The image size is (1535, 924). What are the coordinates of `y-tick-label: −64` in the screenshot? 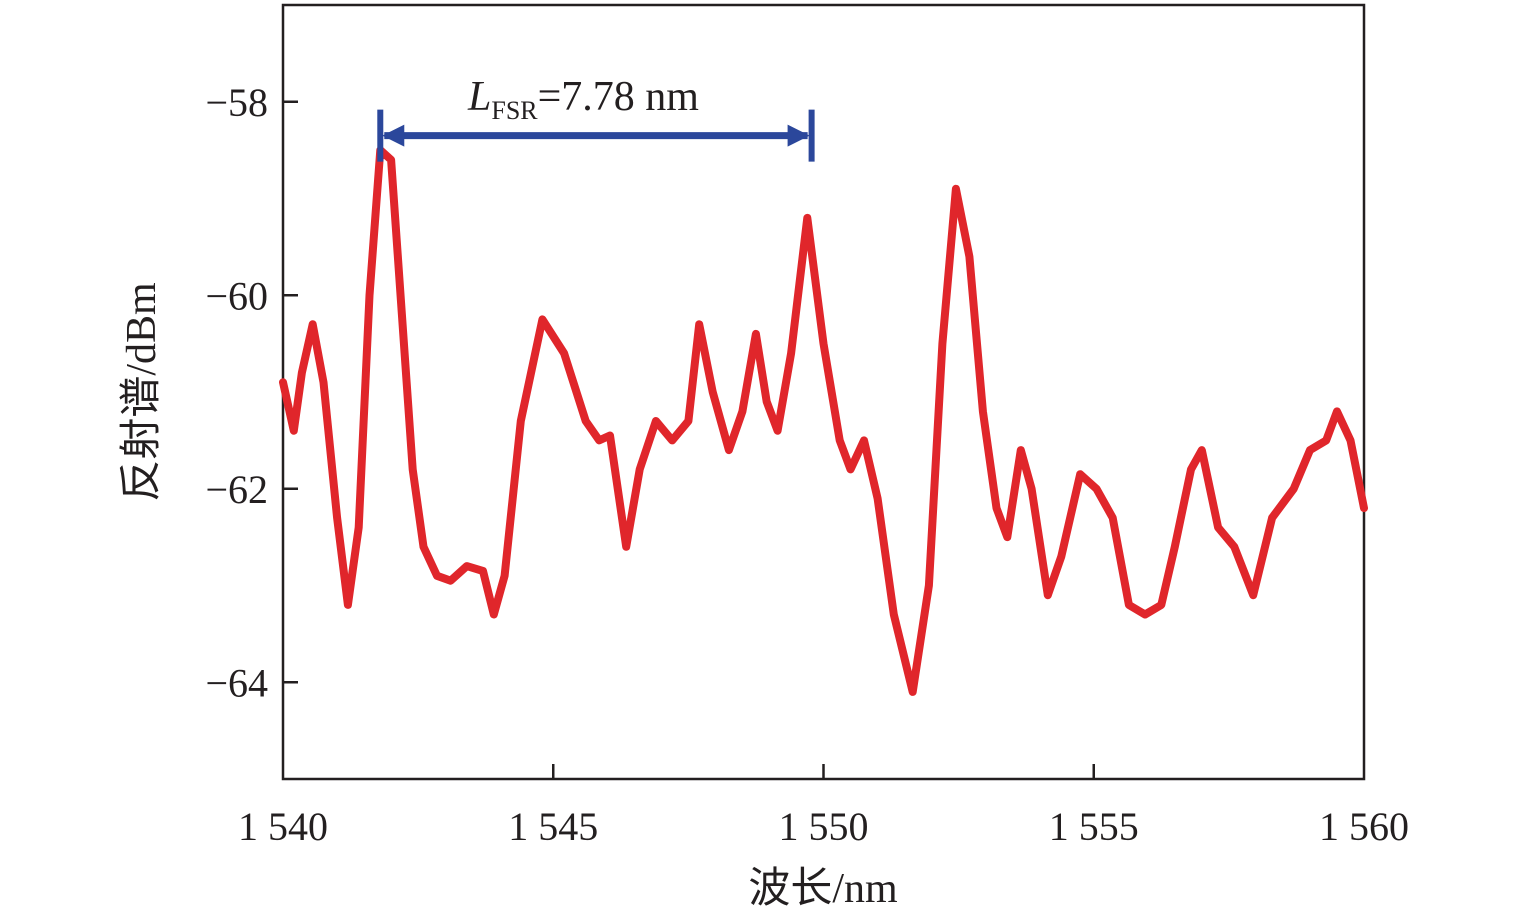 It's located at (236, 682).